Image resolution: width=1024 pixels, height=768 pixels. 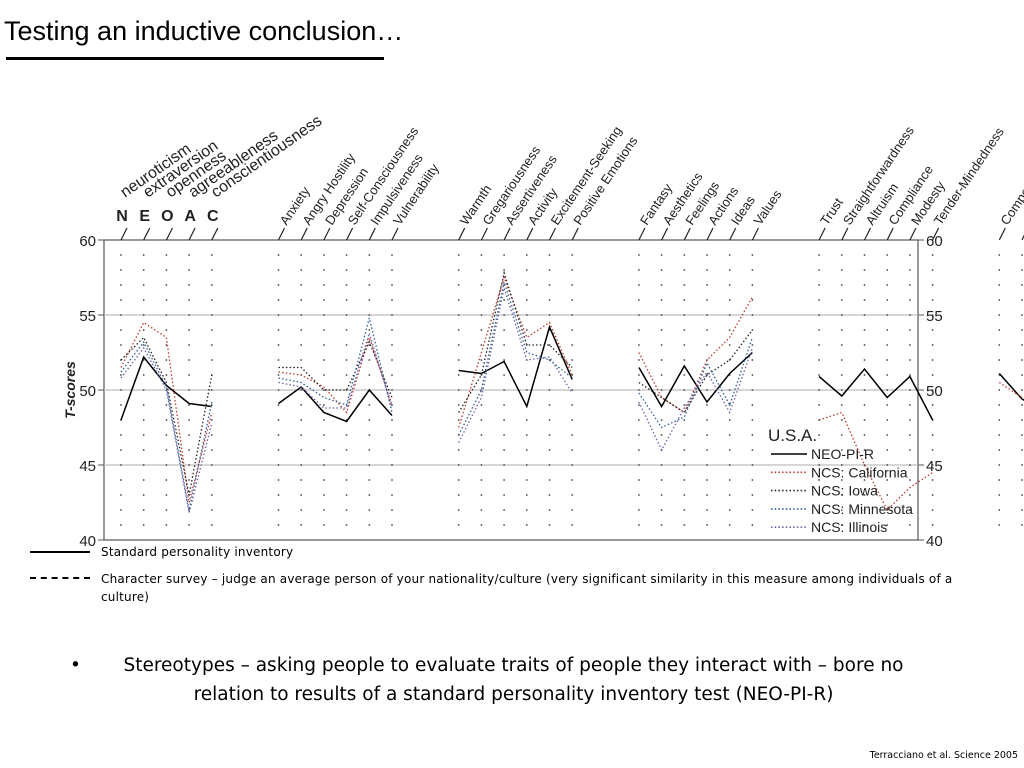 What do you see at coordinates (831, 211) in the screenshot?
I see `category-label-trust: Trust` at bounding box center [831, 211].